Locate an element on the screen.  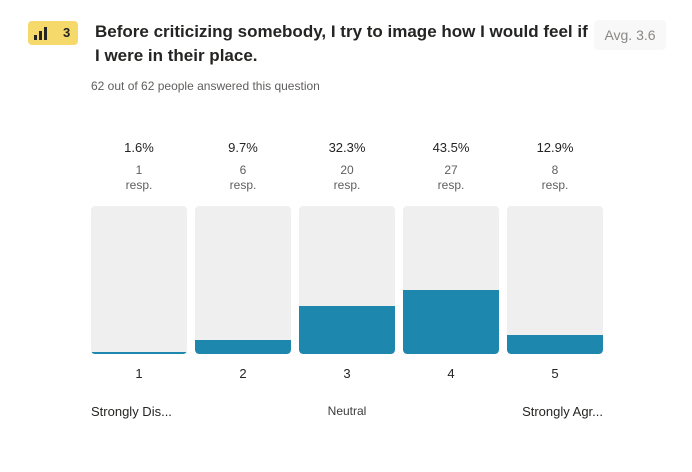
count-label: 6 is located at coordinates (243, 170).